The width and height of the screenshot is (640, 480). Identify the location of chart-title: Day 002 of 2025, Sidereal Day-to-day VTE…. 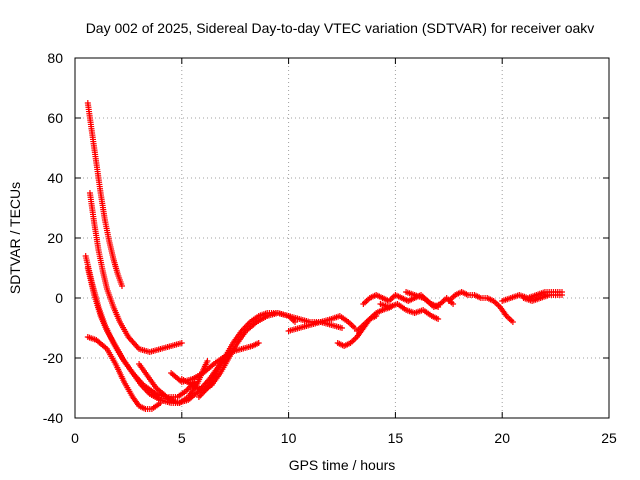
(340, 28).